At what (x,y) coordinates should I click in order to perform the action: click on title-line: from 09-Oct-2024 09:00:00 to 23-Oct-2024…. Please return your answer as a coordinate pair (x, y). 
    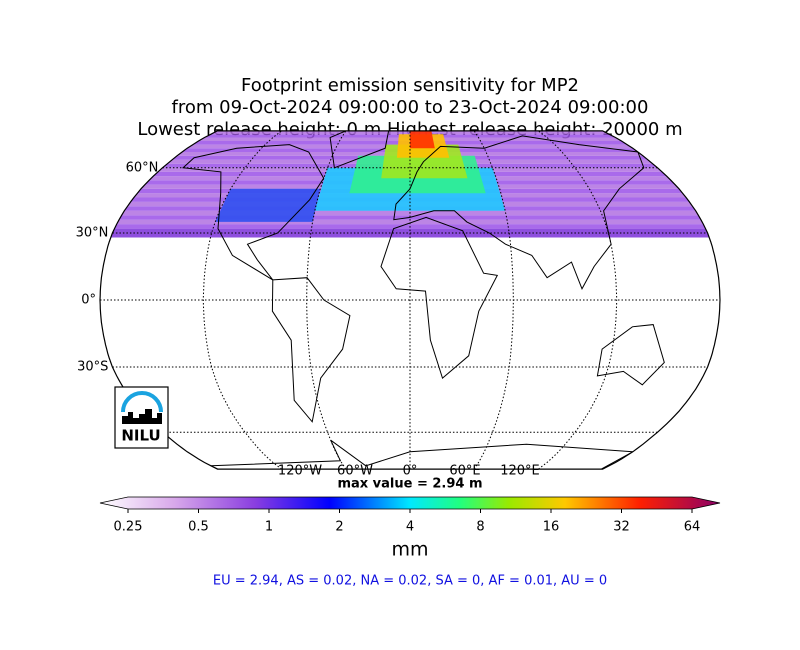
    Looking at the image, I should click on (410, 107).